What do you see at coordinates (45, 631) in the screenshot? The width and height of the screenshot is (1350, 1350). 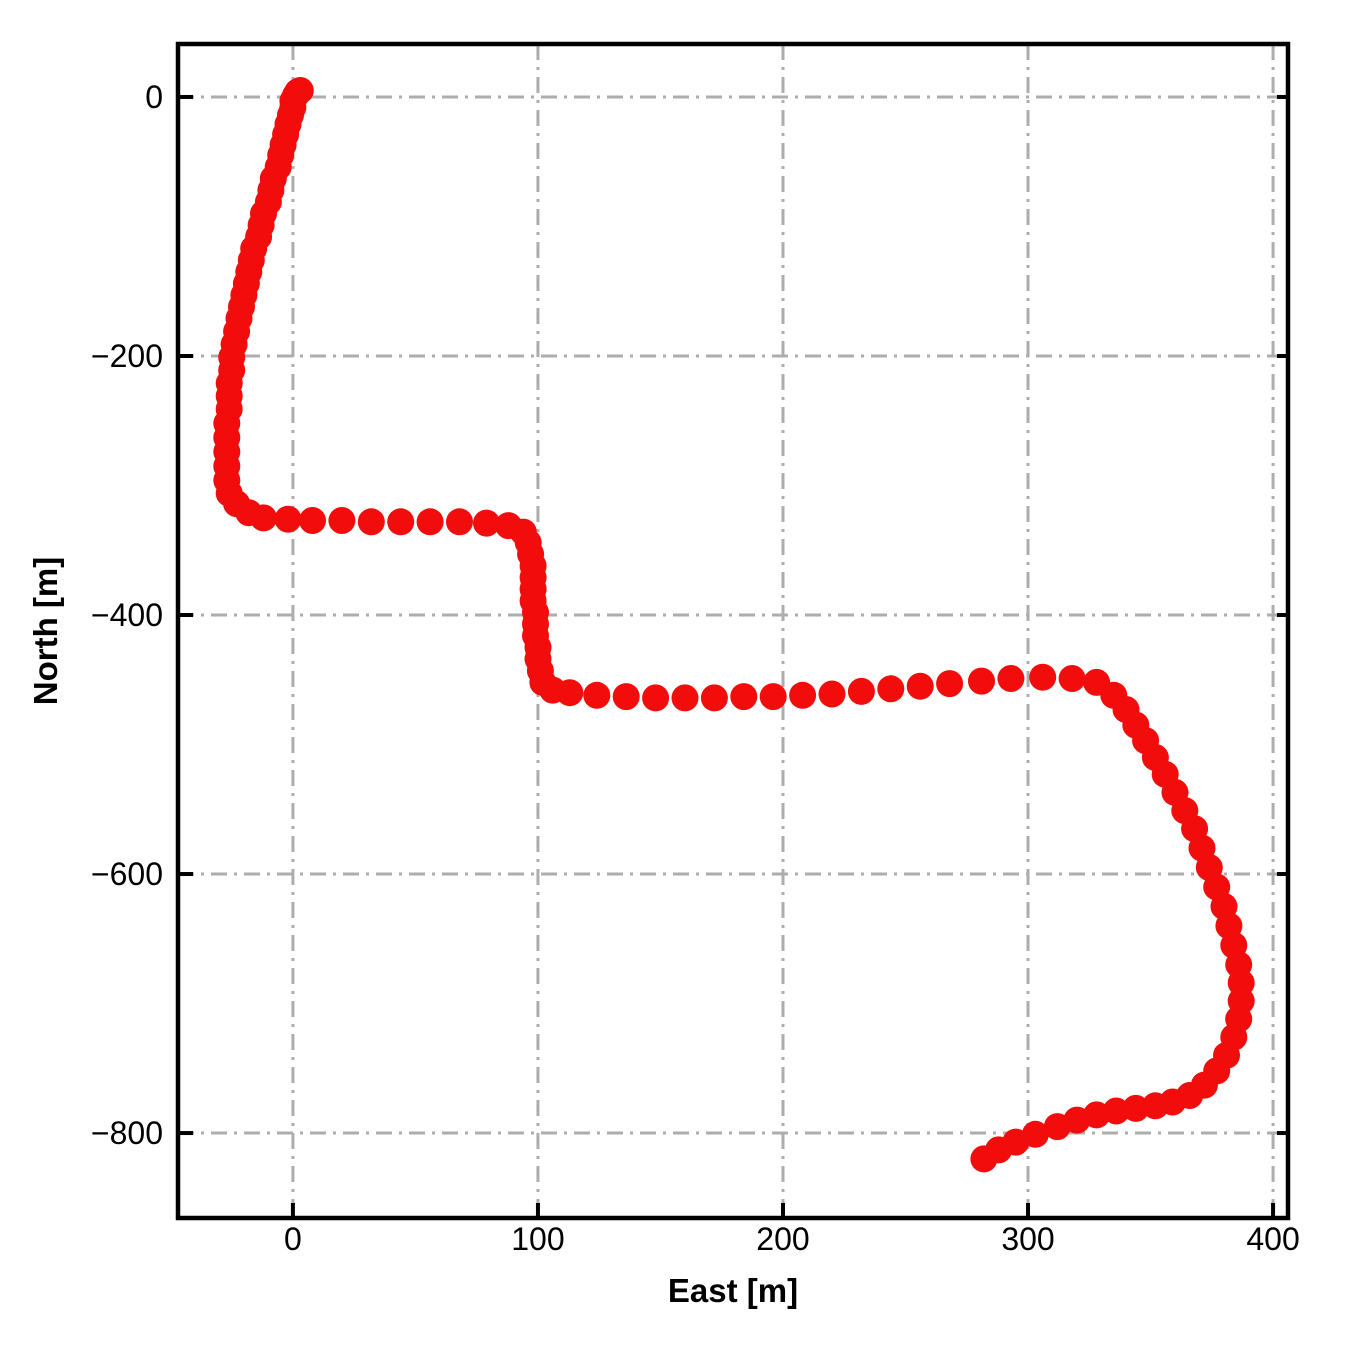 I see `y-axis-label: North [m]` at bounding box center [45, 631].